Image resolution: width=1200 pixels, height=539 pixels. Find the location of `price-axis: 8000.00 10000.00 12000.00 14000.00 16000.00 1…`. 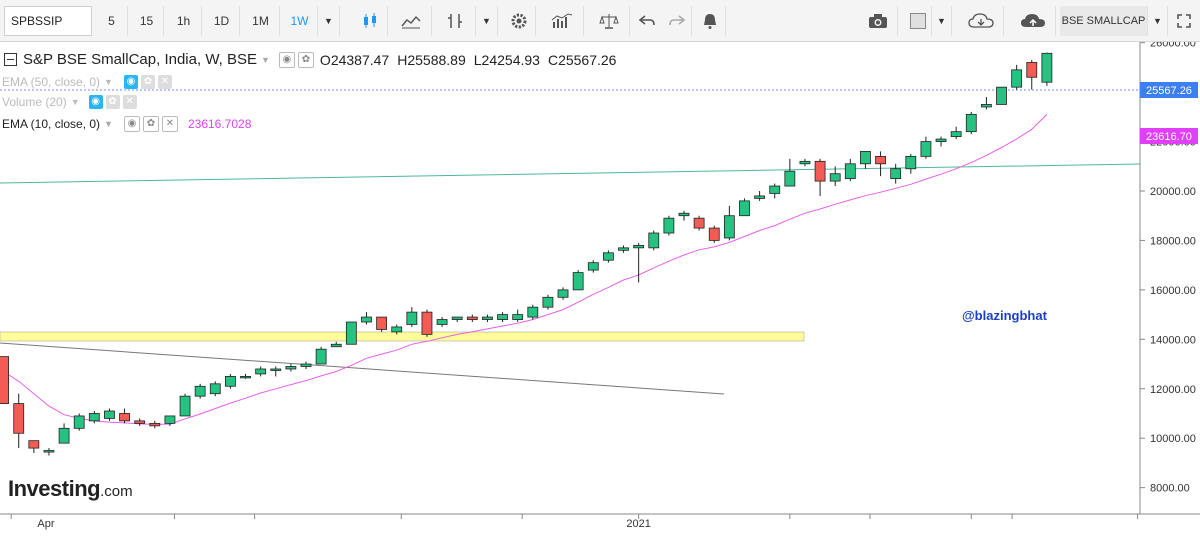

price-axis: 8000.00 10000.00 12000.00 14000.00 16000.00 1… is located at coordinates (1168, 266).